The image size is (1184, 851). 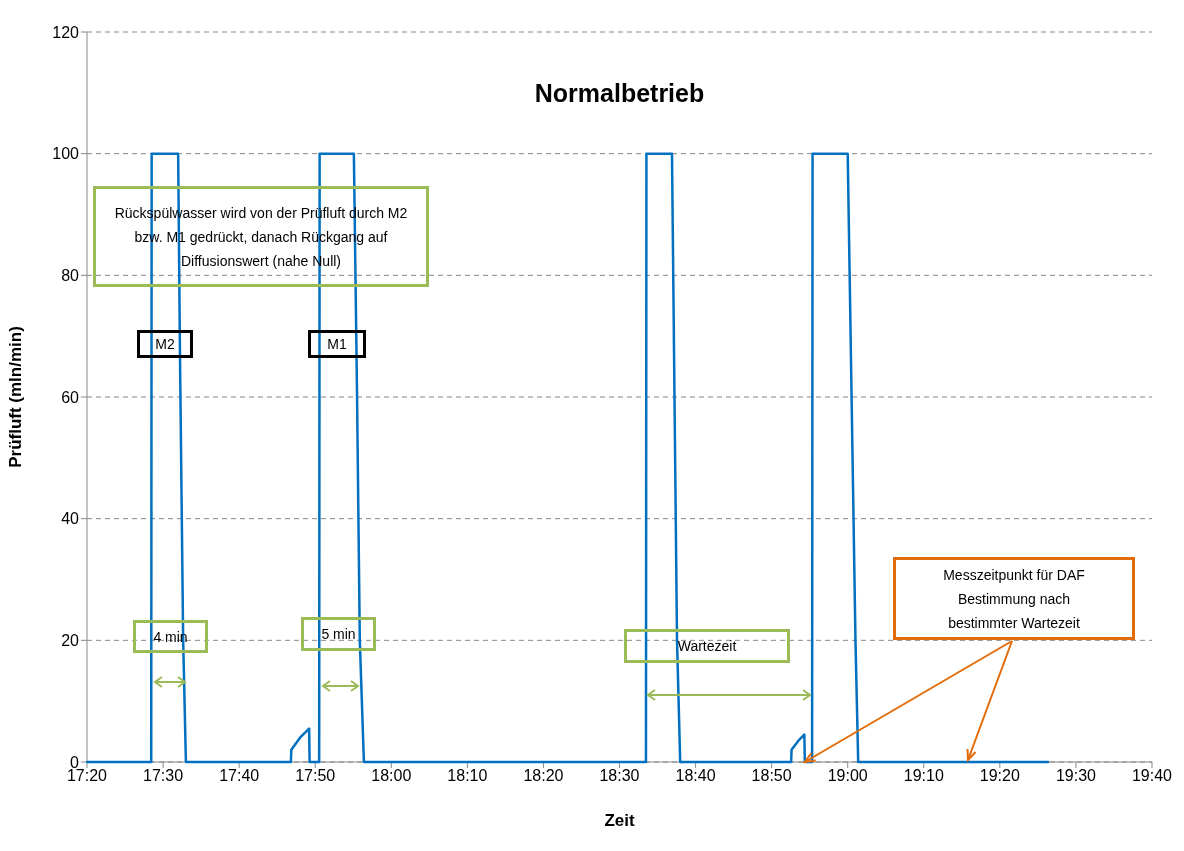 What do you see at coordinates (165, 344) in the screenshot?
I see `annotation: M2` at bounding box center [165, 344].